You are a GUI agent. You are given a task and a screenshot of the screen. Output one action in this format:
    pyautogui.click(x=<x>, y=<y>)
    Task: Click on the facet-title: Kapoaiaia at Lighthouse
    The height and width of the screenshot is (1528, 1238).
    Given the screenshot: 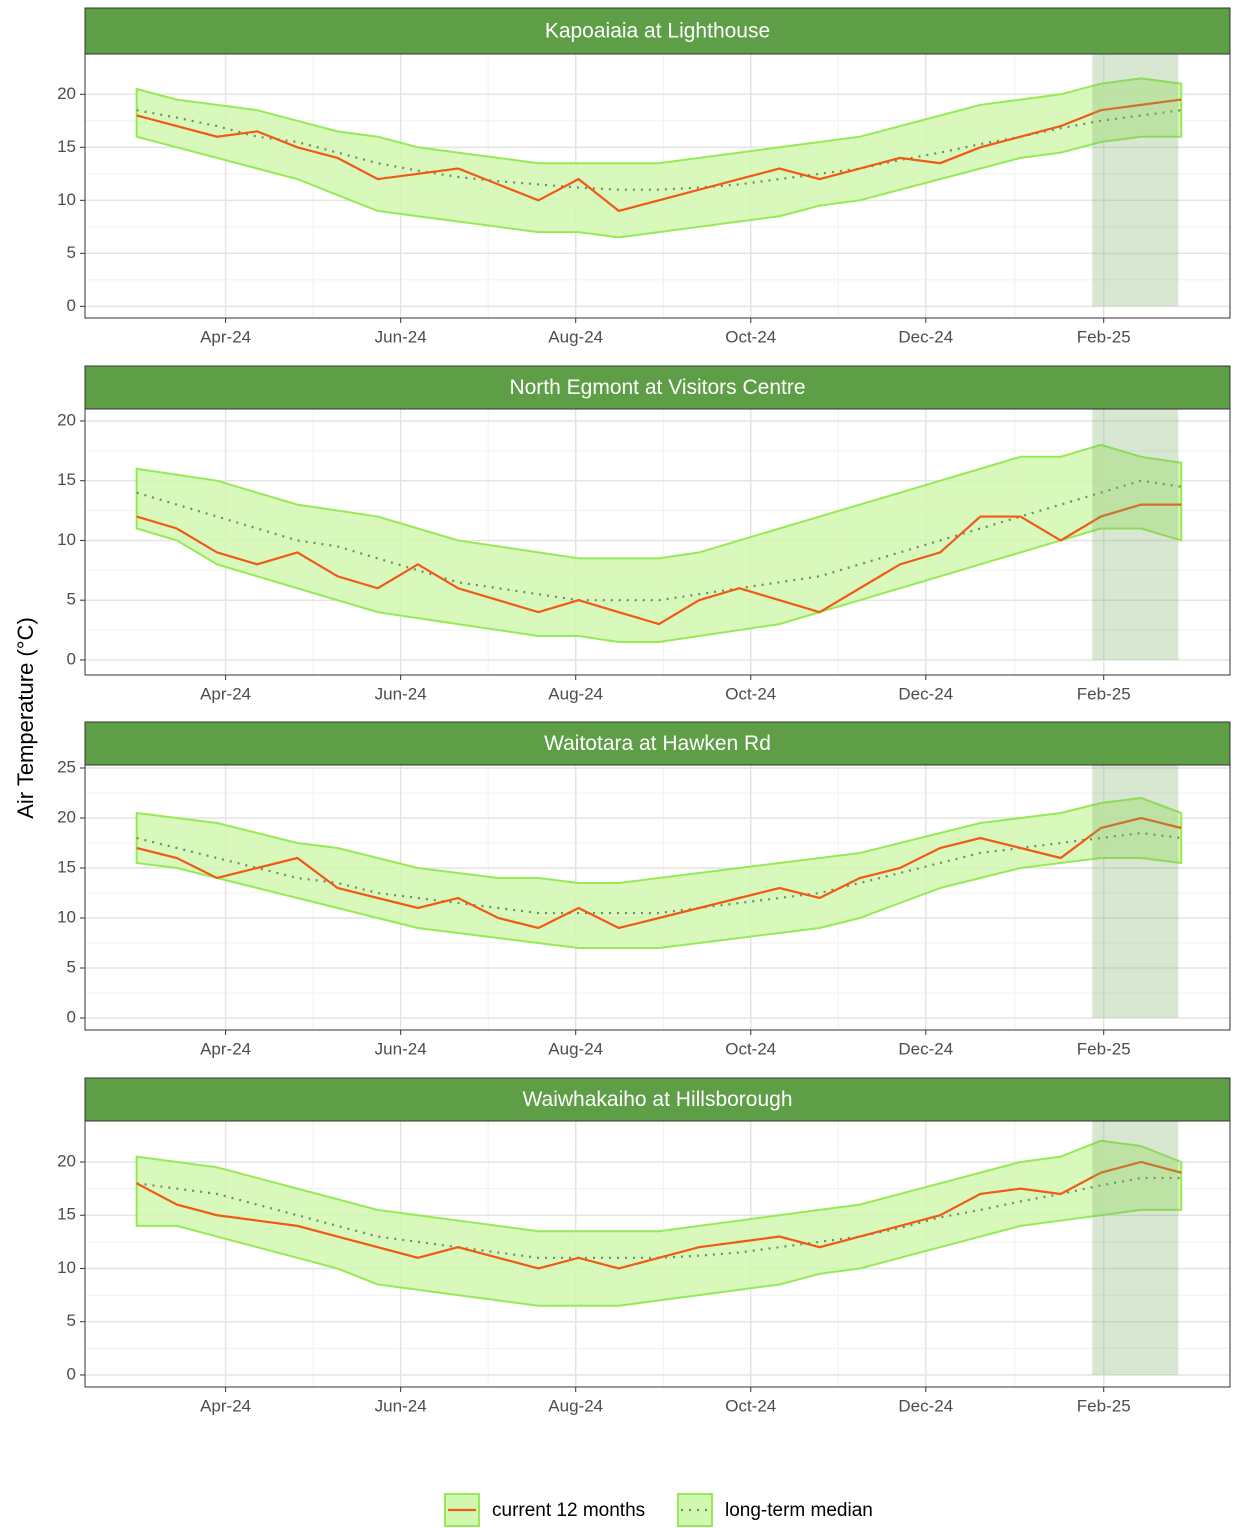 What is the action you would take?
    pyautogui.click(x=657, y=31)
    